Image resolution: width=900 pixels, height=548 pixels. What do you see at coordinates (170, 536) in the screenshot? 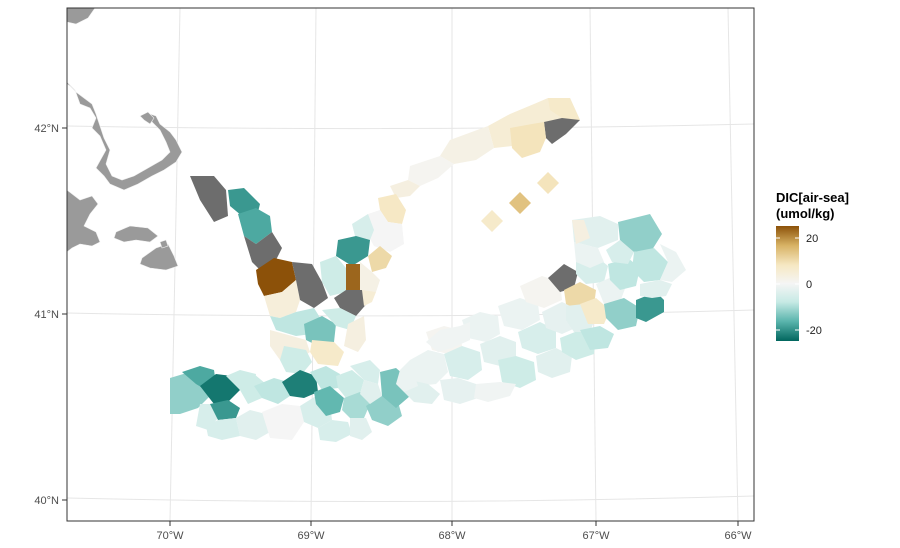
I see `x-tick-label: 70°W` at bounding box center [170, 536].